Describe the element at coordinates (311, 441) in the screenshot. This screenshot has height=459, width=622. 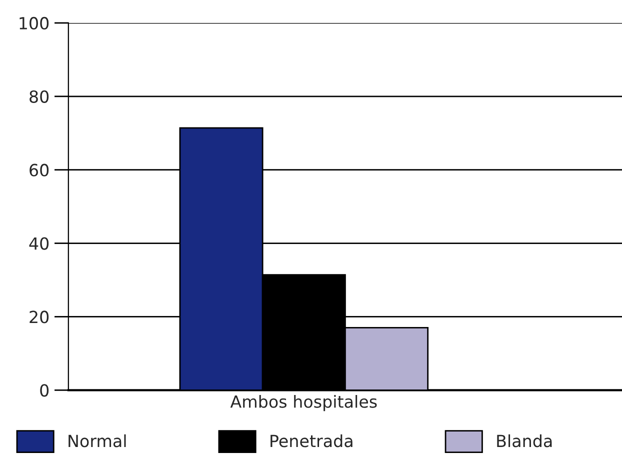
I see `legend-label: Penetrada` at that location.